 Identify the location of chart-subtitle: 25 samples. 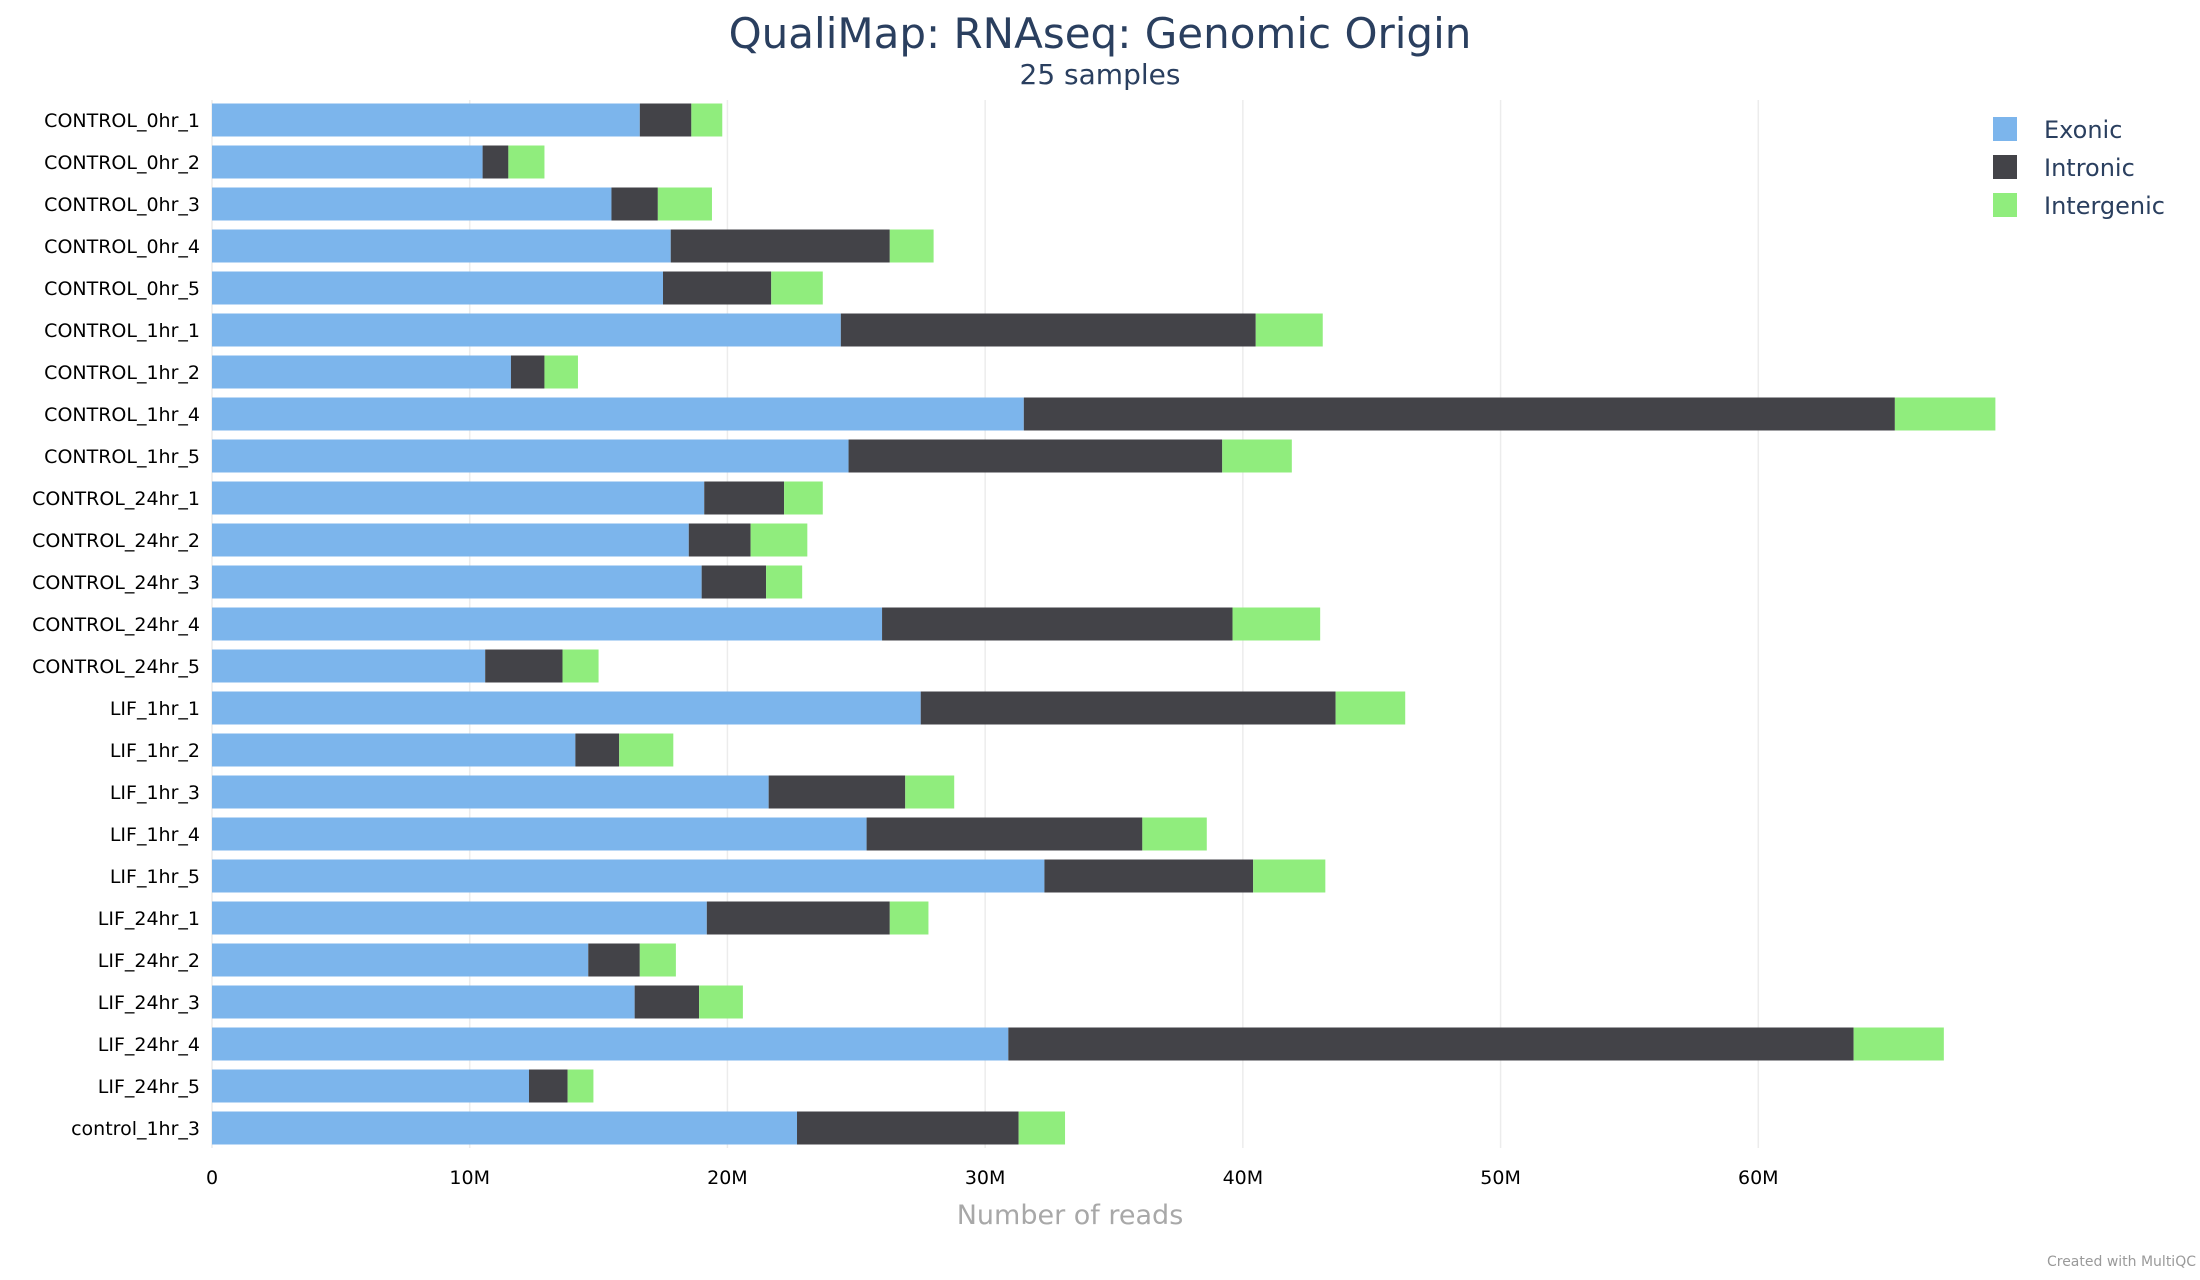
(1100, 74).